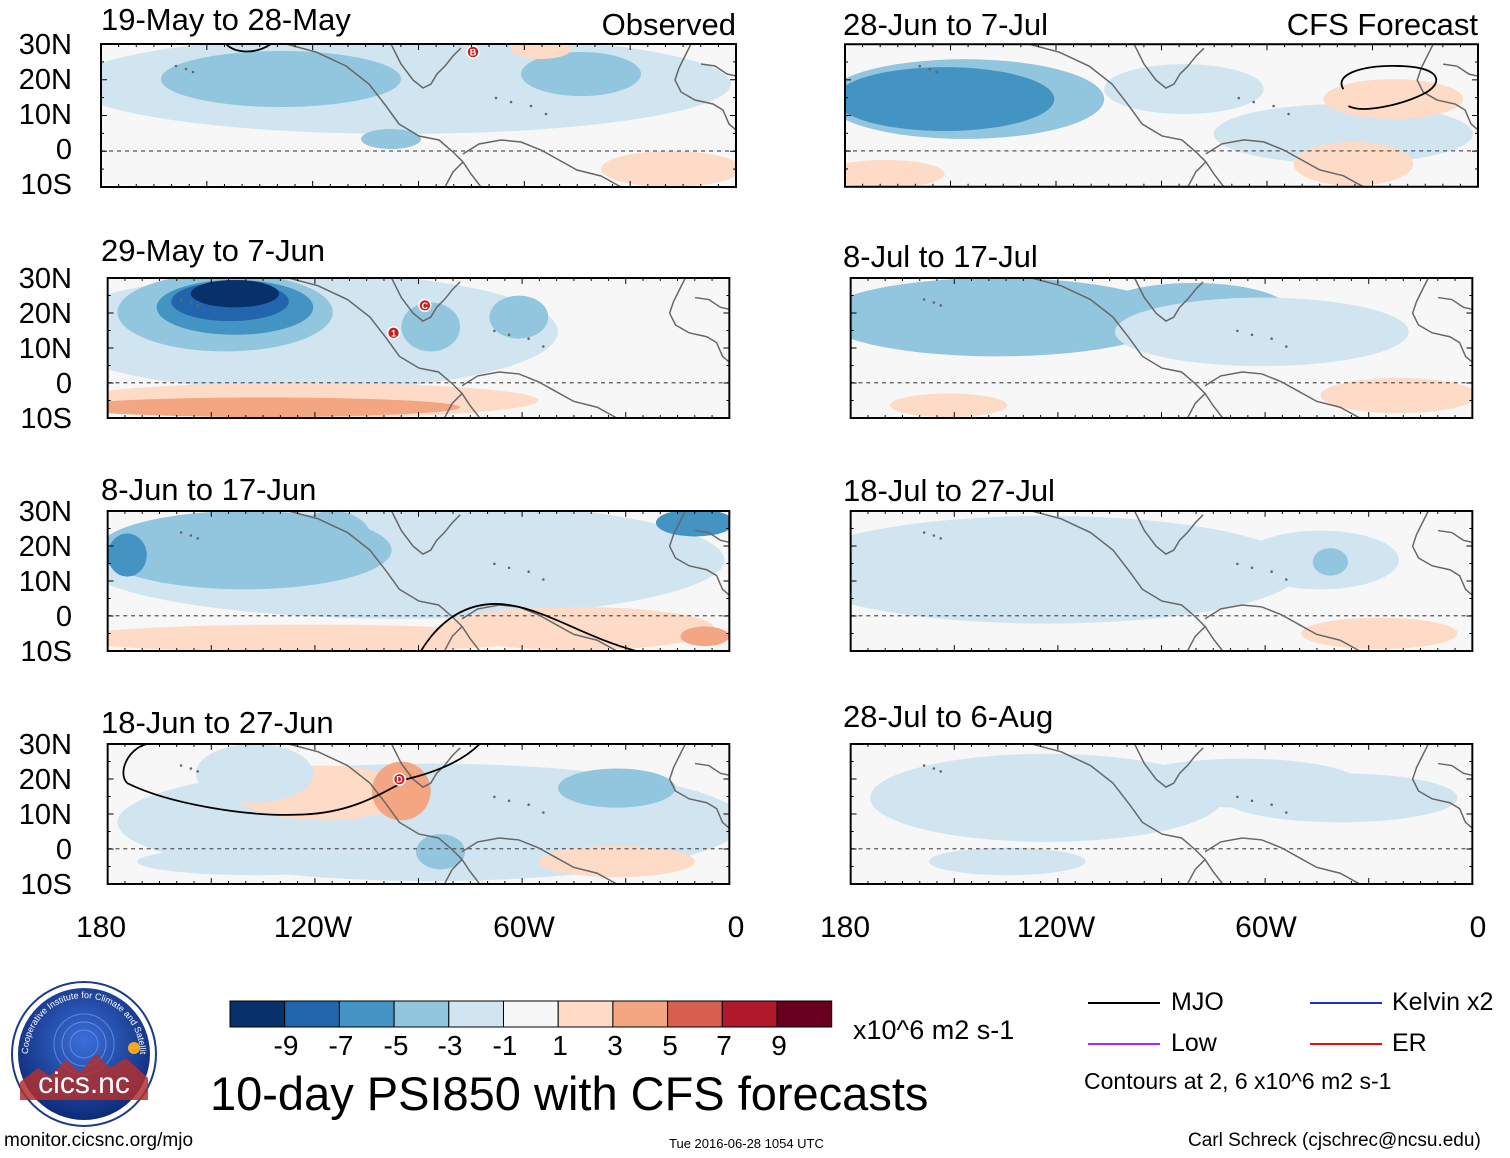 The height and width of the screenshot is (1158, 1510). Describe the element at coordinates (45, 582) in the screenshot. I see `lat-label: 10N` at that location.